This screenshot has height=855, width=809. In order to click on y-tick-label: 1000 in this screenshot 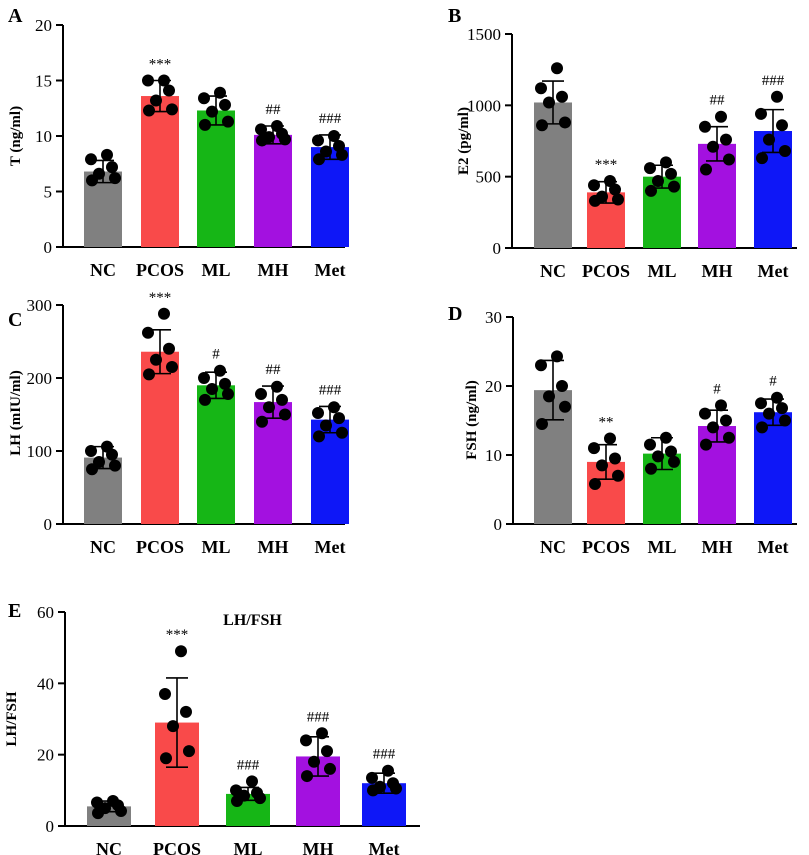, I will do `click(484, 105)`.